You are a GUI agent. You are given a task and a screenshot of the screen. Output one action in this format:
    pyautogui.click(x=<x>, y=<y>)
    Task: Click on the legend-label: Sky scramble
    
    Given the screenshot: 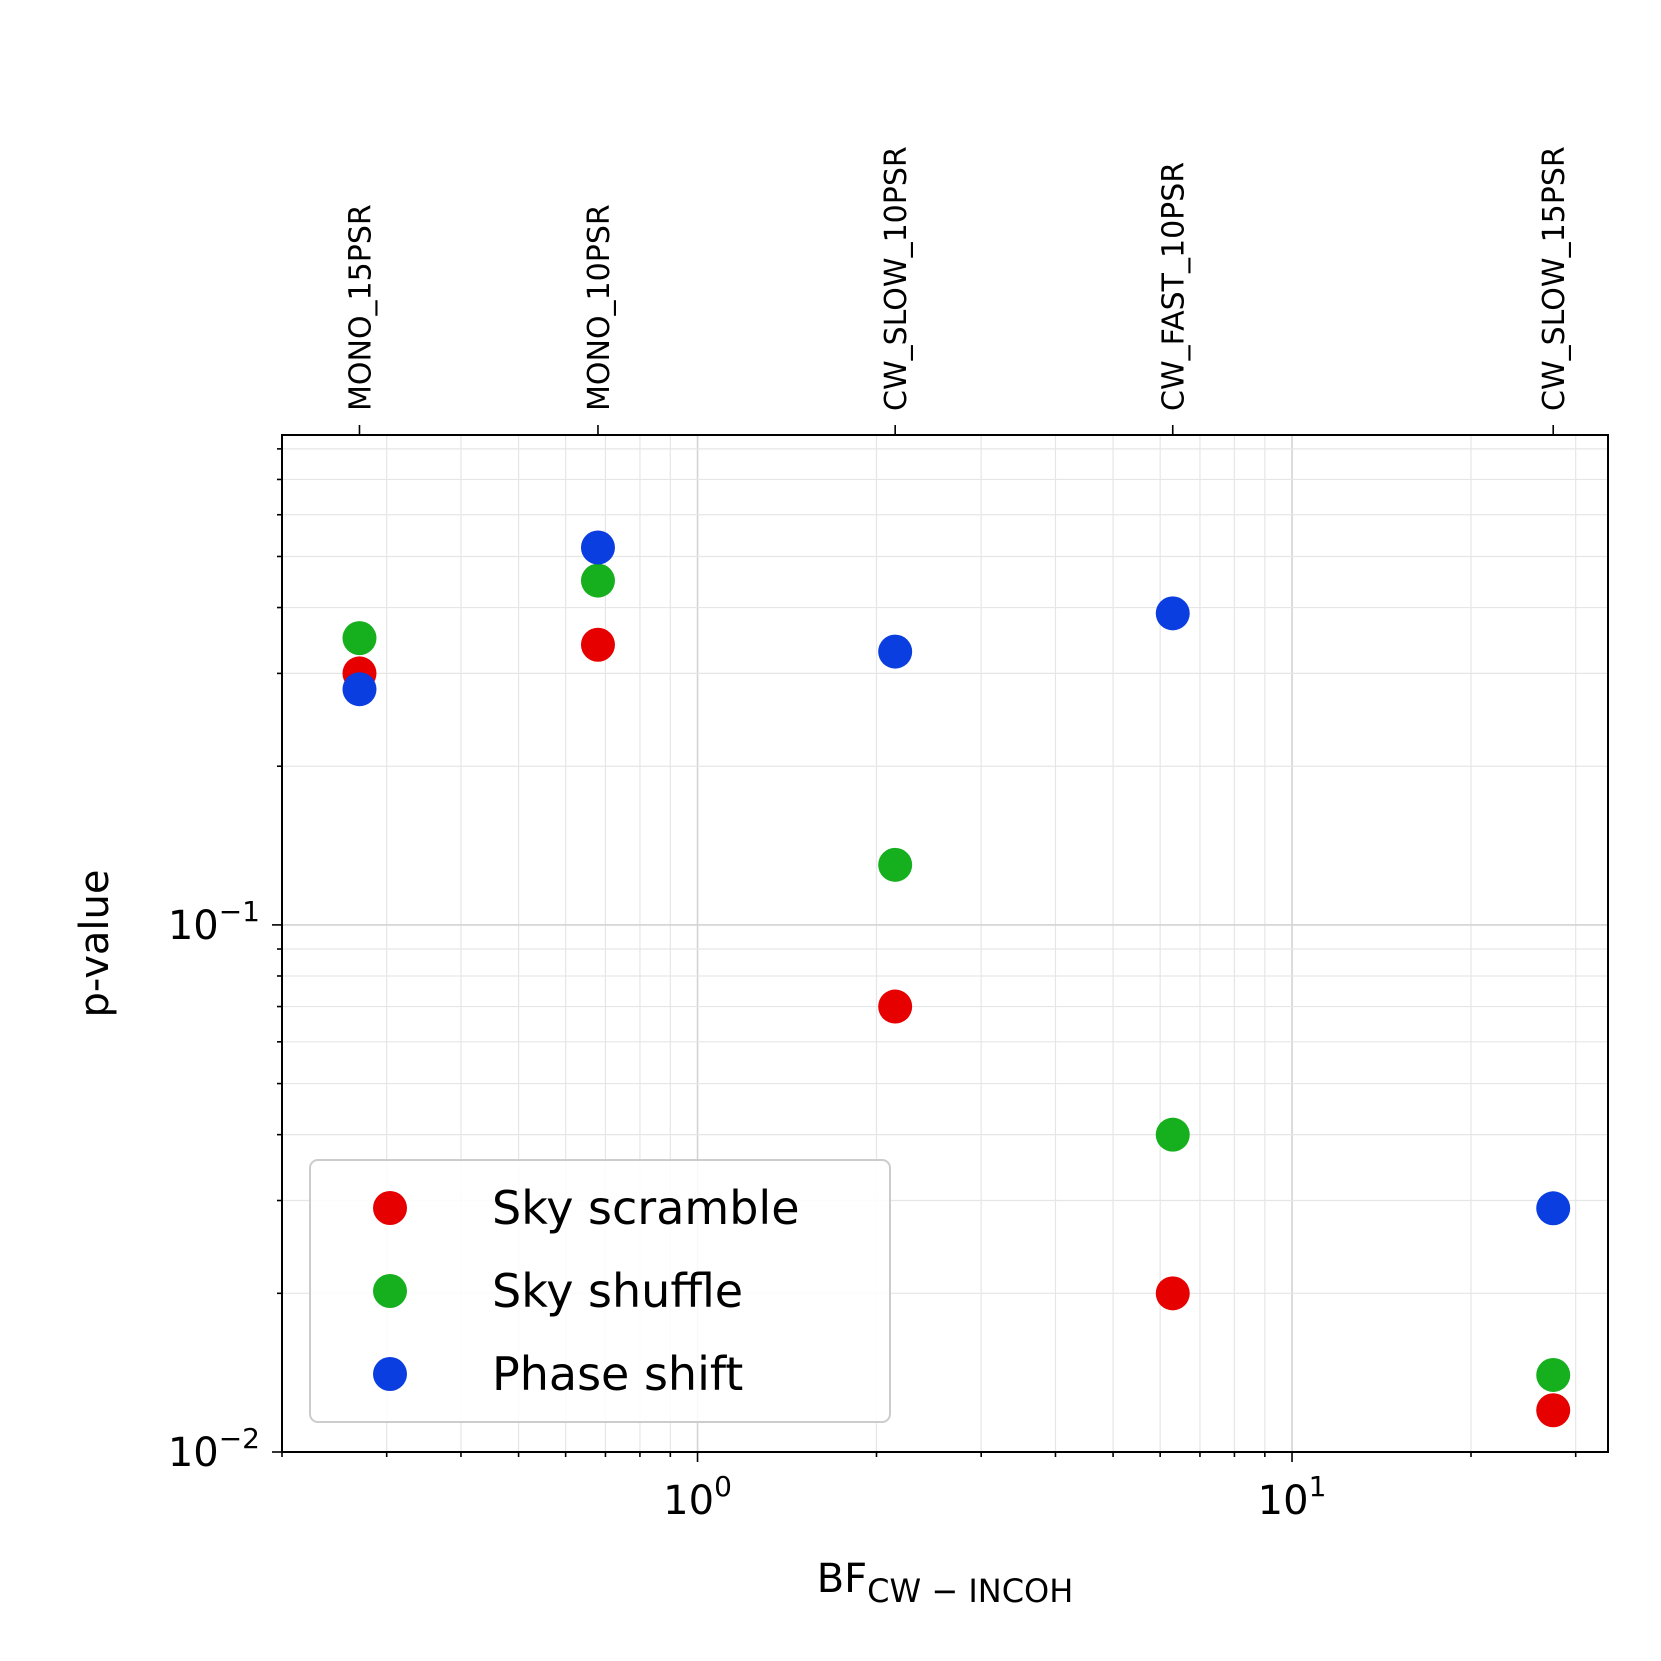 What is the action you would take?
    pyautogui.click(x=646, y=1208)
    